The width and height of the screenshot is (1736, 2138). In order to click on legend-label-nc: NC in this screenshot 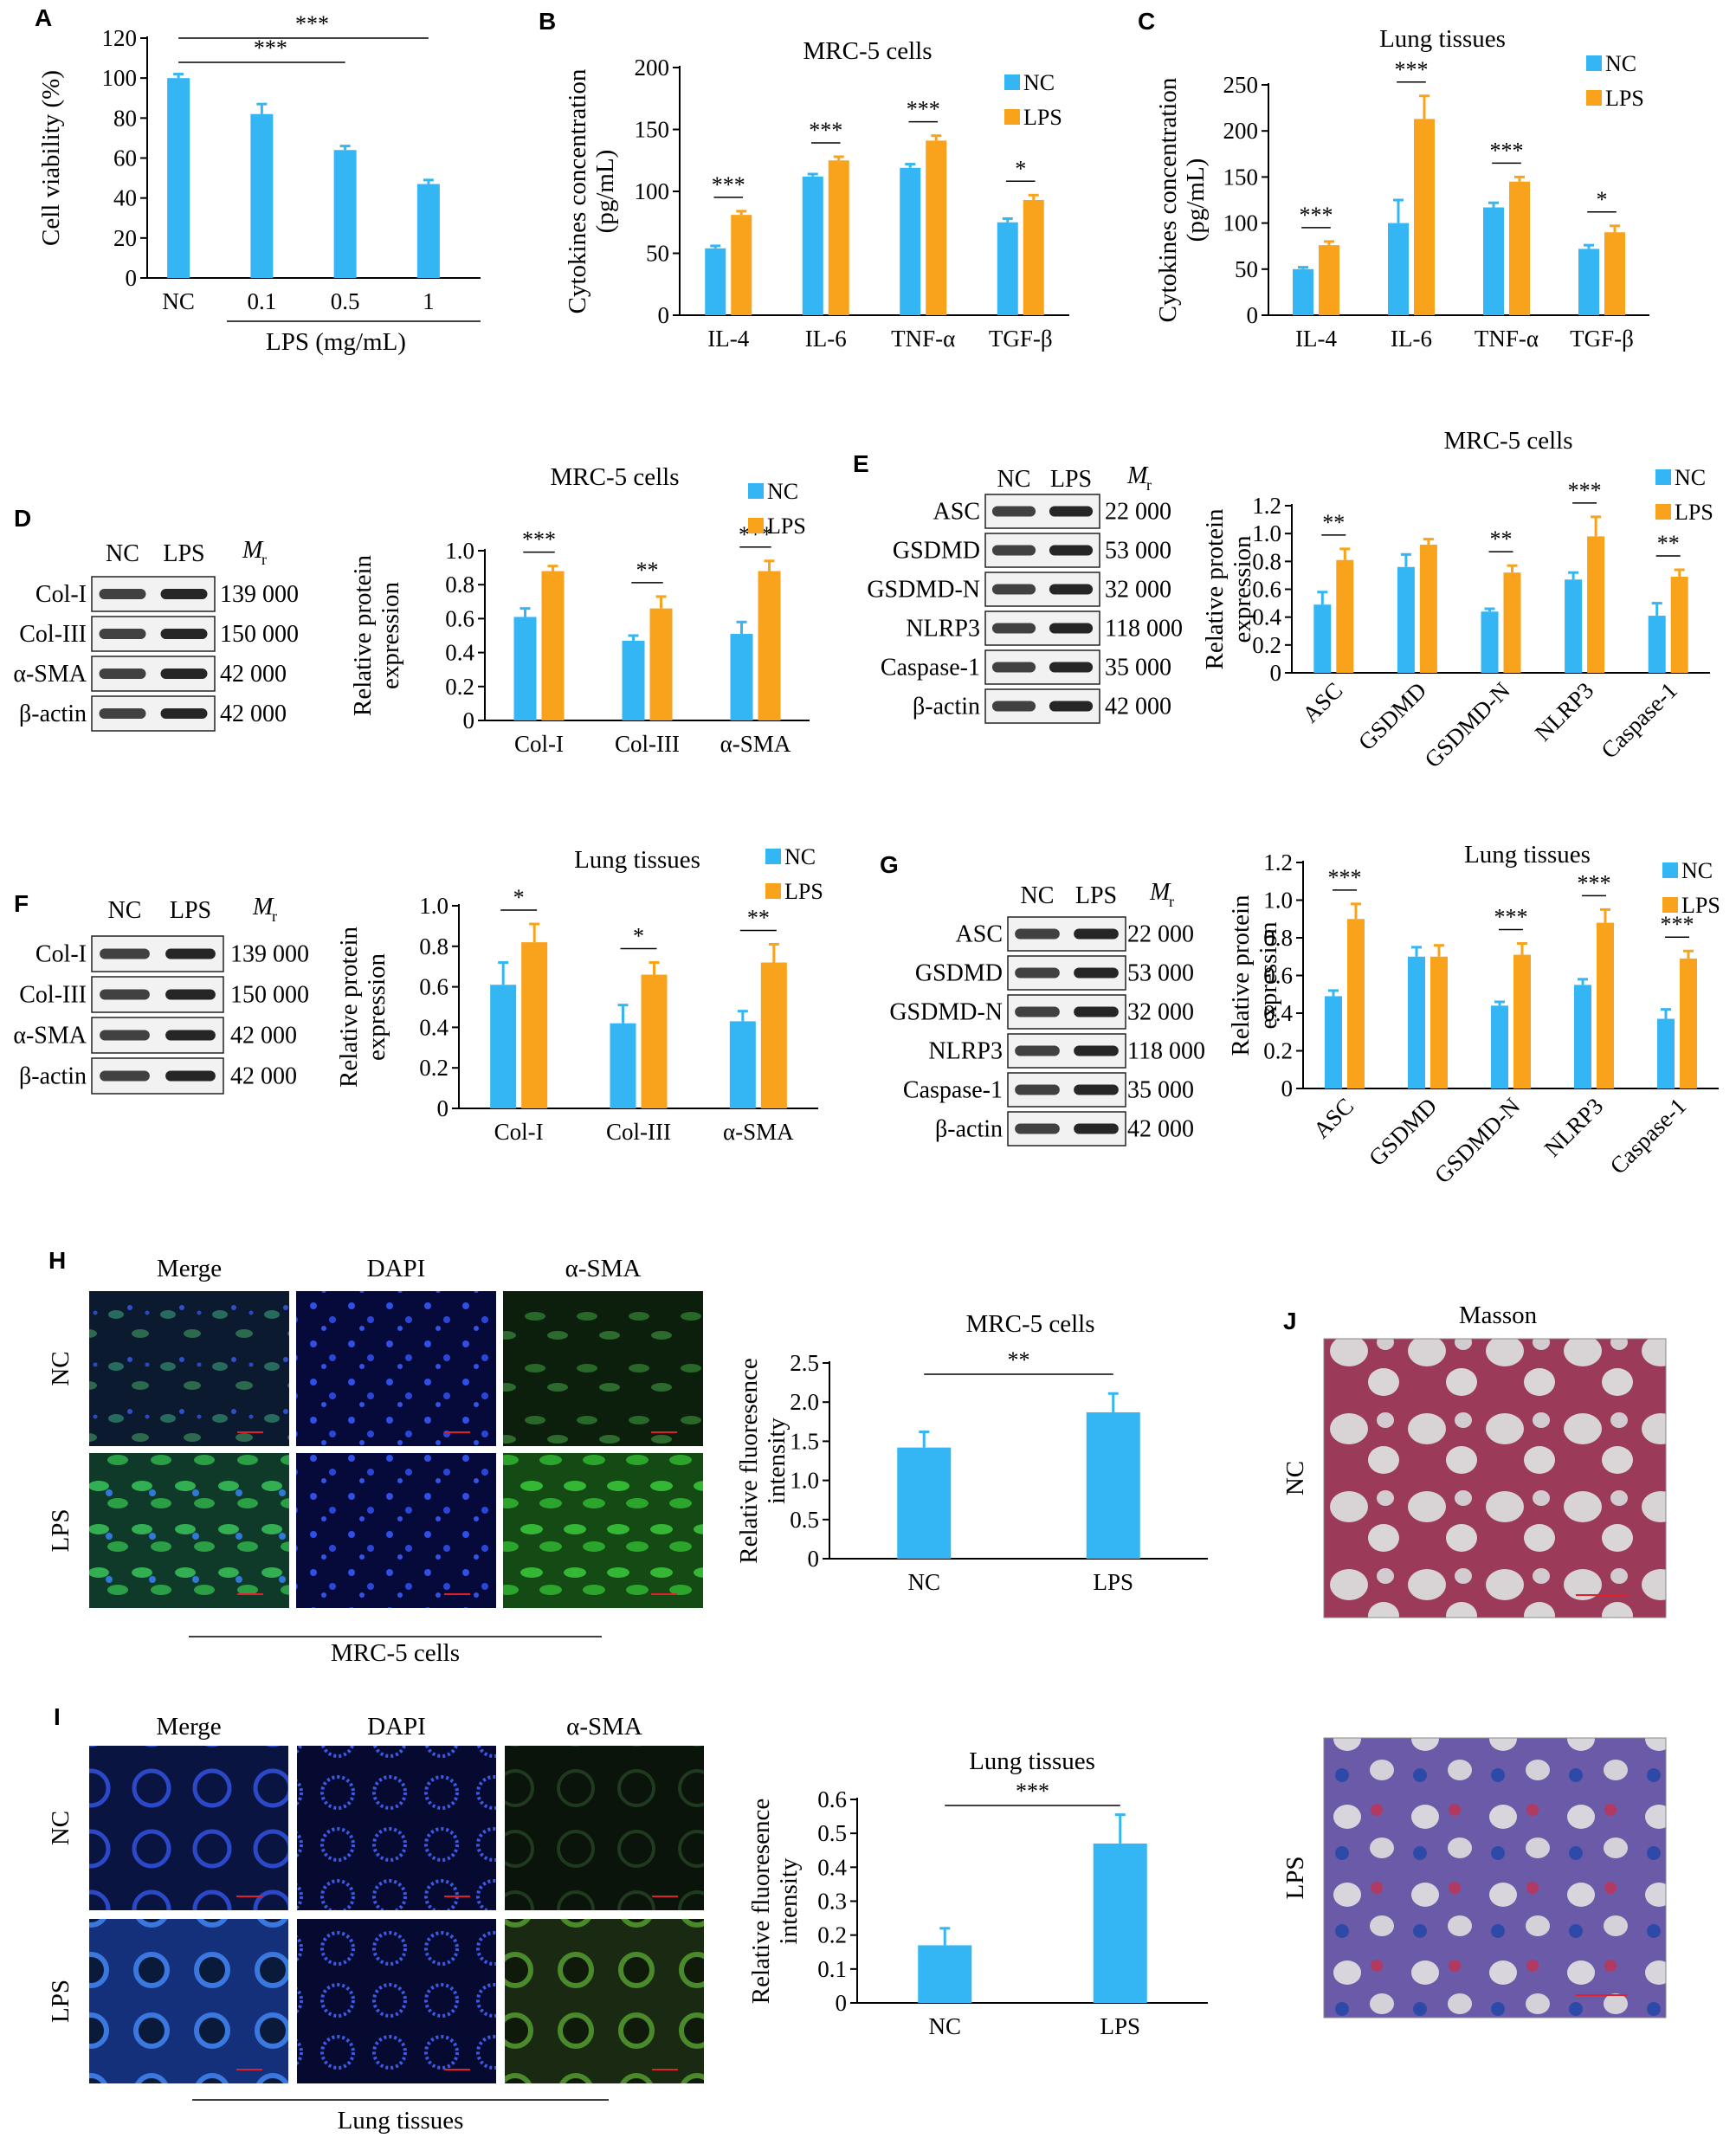, I will do `click(1697, 870)`.